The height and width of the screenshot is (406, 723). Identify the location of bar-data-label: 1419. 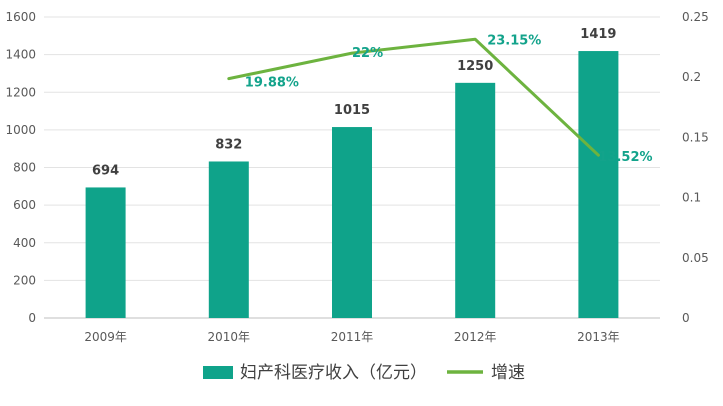
(598, 34).